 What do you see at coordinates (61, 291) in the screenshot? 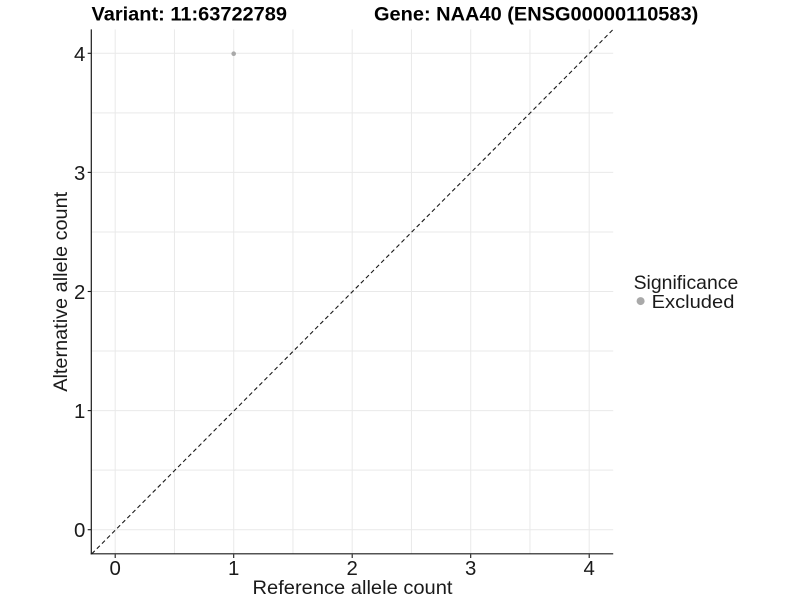
I see `svg-text: Alternative allele count` at bounding box center [61, 291].